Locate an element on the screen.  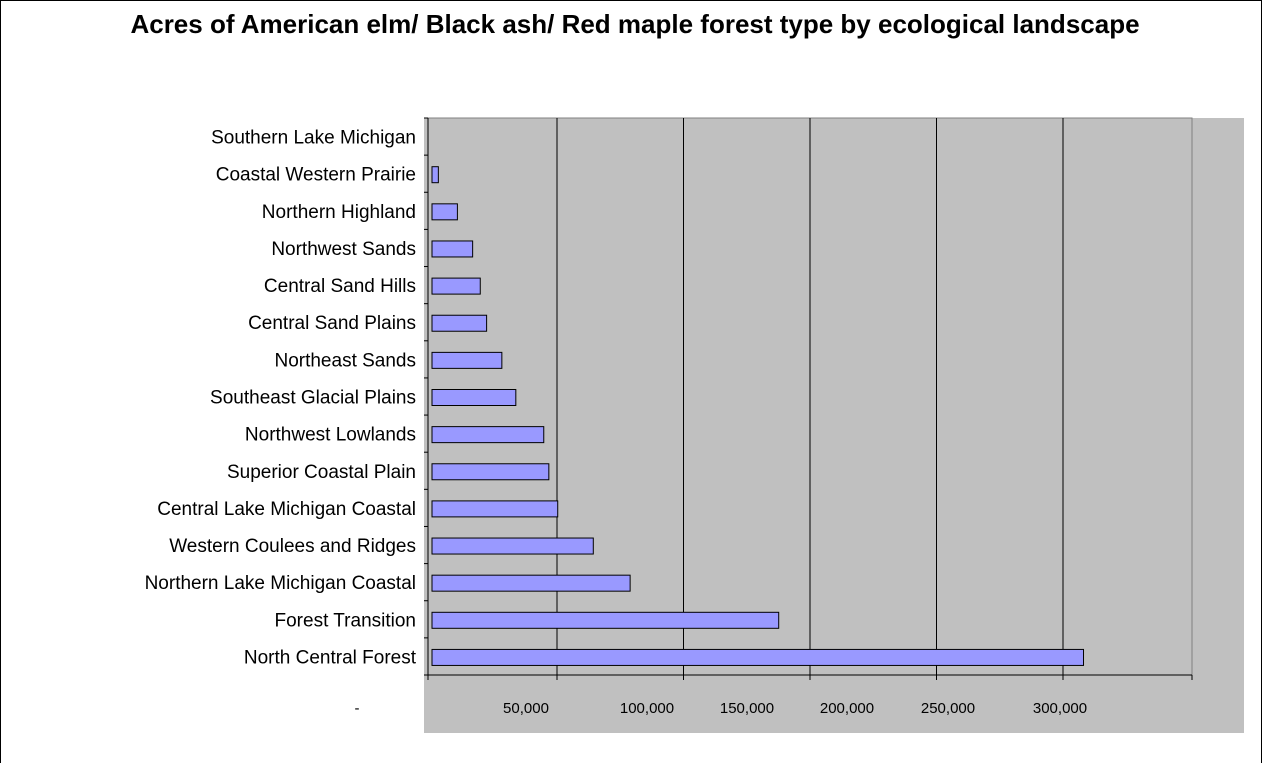
x-tick-label: 250,000 is located at coordinates (948, 708).